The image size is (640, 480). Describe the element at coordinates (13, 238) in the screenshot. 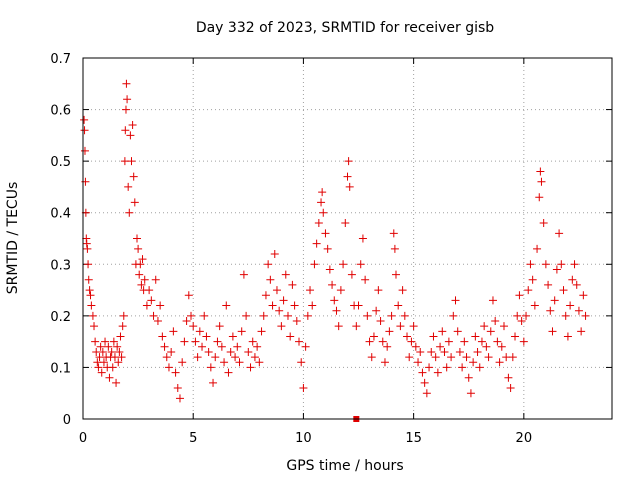

I see `y-axis-label: SRMTID / TECUs` at that location.